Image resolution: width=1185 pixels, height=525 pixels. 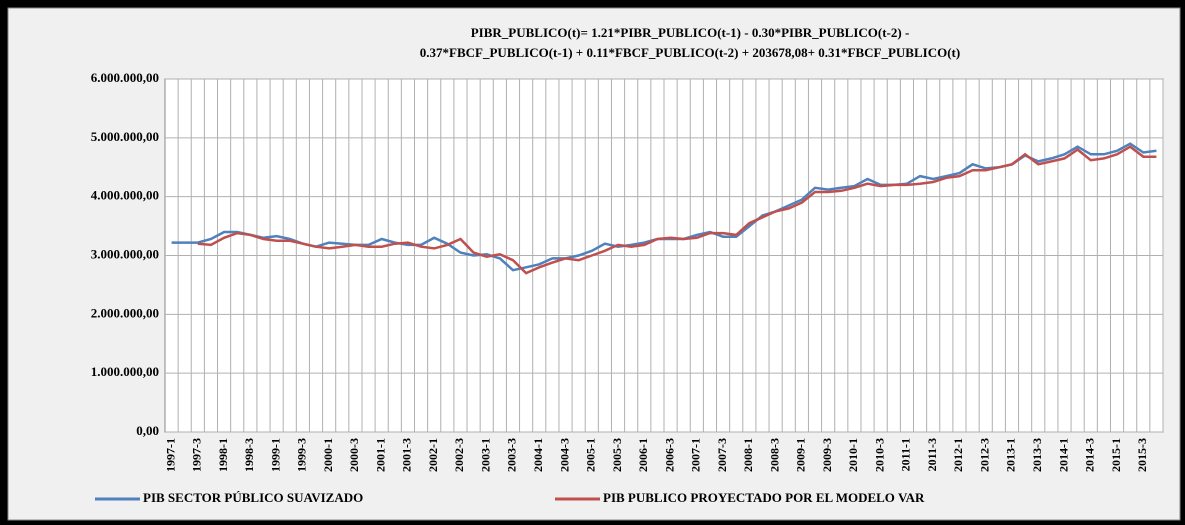 I want to click on x-tick-label: 2015-3, so click(x=1142, y=455).